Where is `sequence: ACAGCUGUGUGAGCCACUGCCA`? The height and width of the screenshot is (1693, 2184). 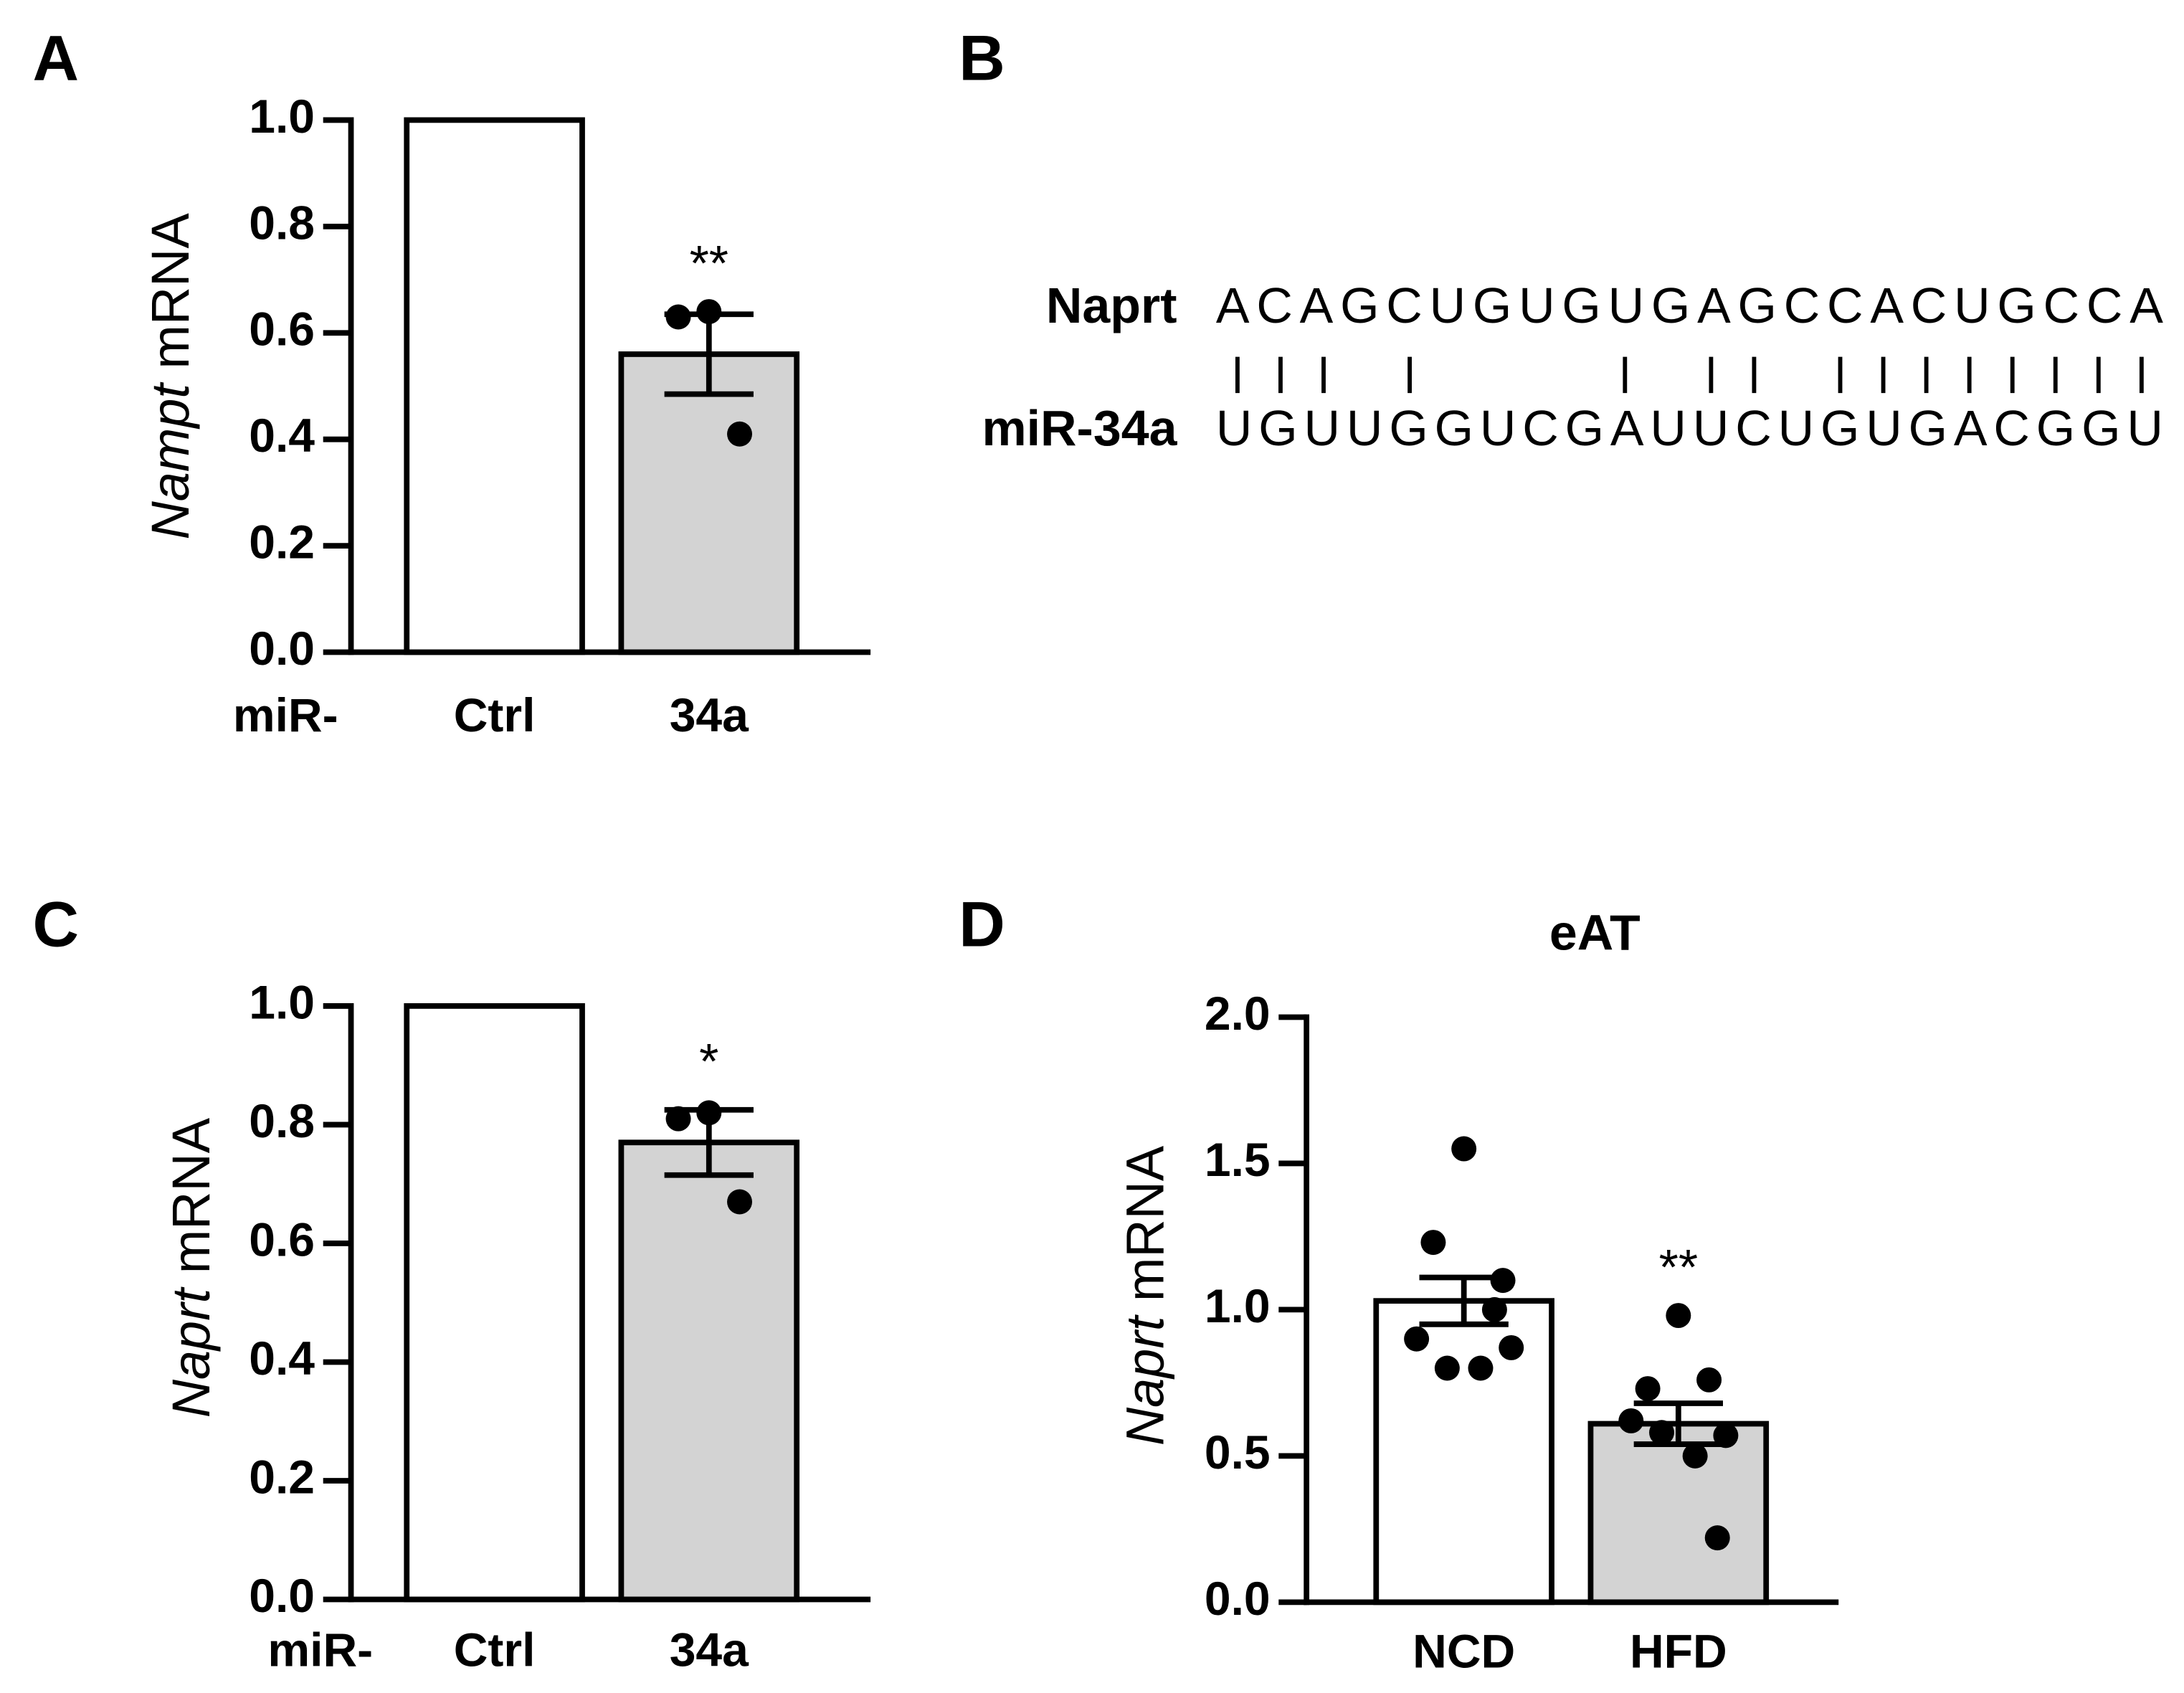
sequence: ACAGCUGUGUGAGCCACUGCCA is located at coordinates (1689, 306).